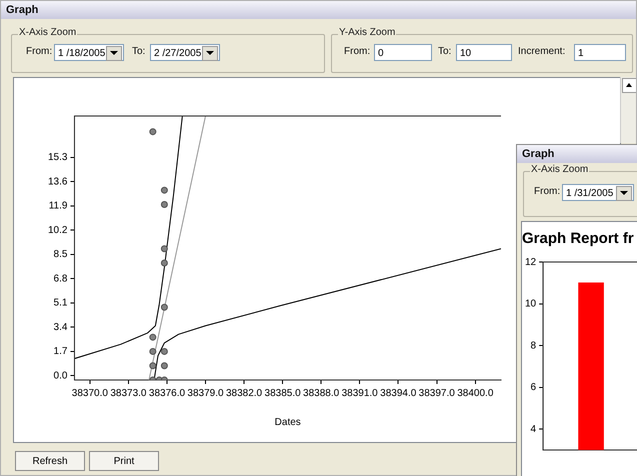 The height and width of the screenshot is (476, 637). What do you see at coordinates (531, 304) in the screenshot?
I see `y-tick-label: 10` at bounding box center [531, 304].